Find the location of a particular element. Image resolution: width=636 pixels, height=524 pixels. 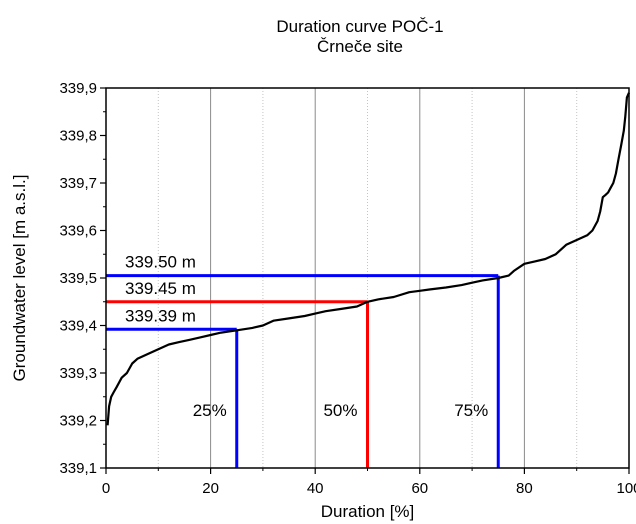

chart-subtitle: Črneče site is located at coordinates (360, 46).